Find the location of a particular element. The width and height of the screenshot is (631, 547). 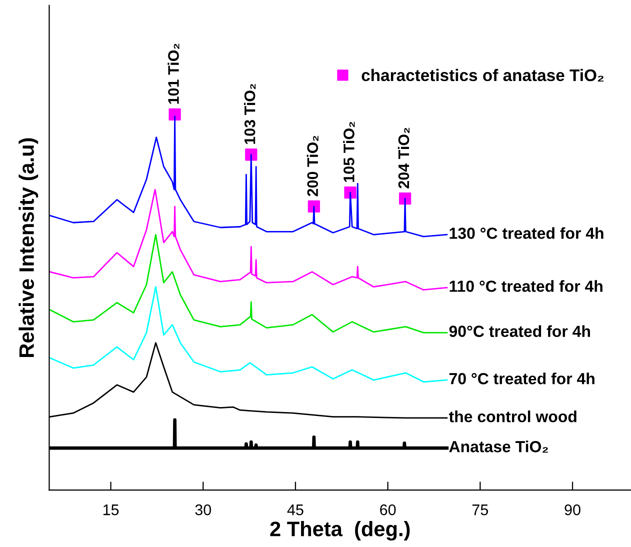

x-tick-label: 90 is located at coordinates (572, 510).